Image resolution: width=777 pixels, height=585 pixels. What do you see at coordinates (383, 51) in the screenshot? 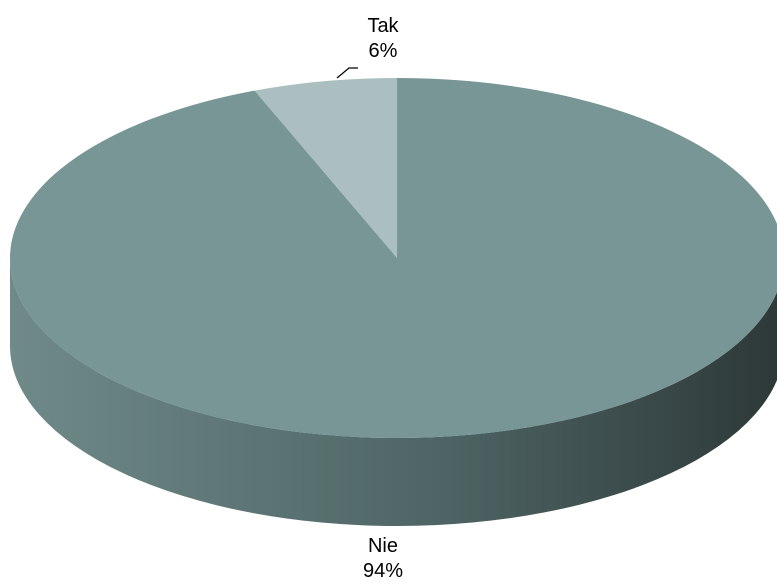
I see `label-tak-value: 6%` at bounding box center [383, 51].